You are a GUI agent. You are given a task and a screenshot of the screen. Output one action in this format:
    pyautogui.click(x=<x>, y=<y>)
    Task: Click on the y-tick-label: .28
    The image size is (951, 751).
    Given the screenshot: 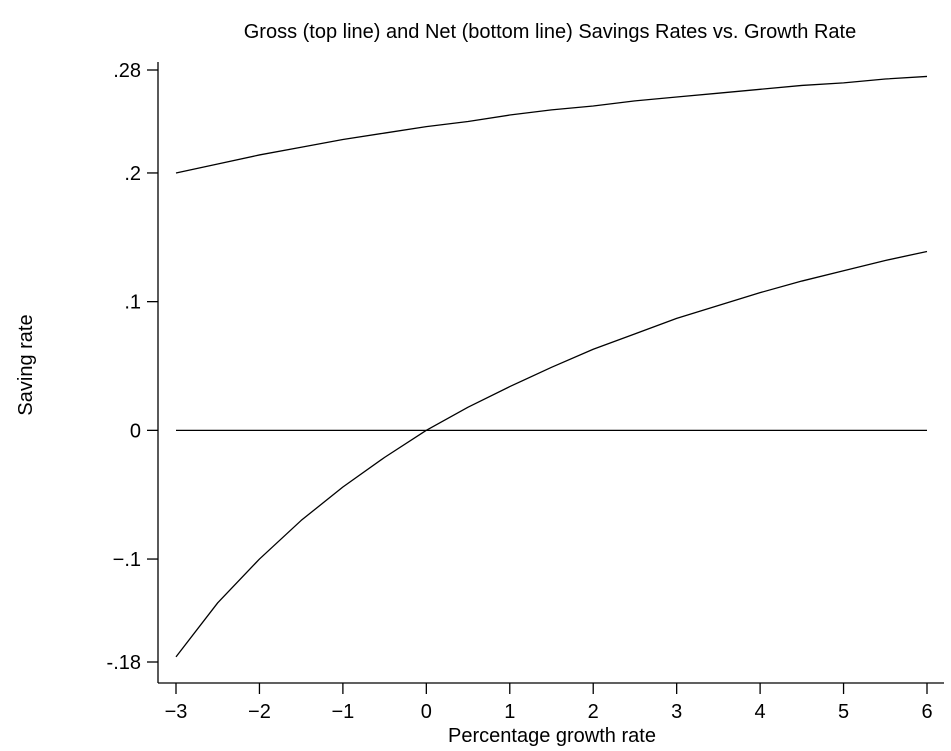 What is the action you would take?
    pyautogui.click(x=127, y=71)
    